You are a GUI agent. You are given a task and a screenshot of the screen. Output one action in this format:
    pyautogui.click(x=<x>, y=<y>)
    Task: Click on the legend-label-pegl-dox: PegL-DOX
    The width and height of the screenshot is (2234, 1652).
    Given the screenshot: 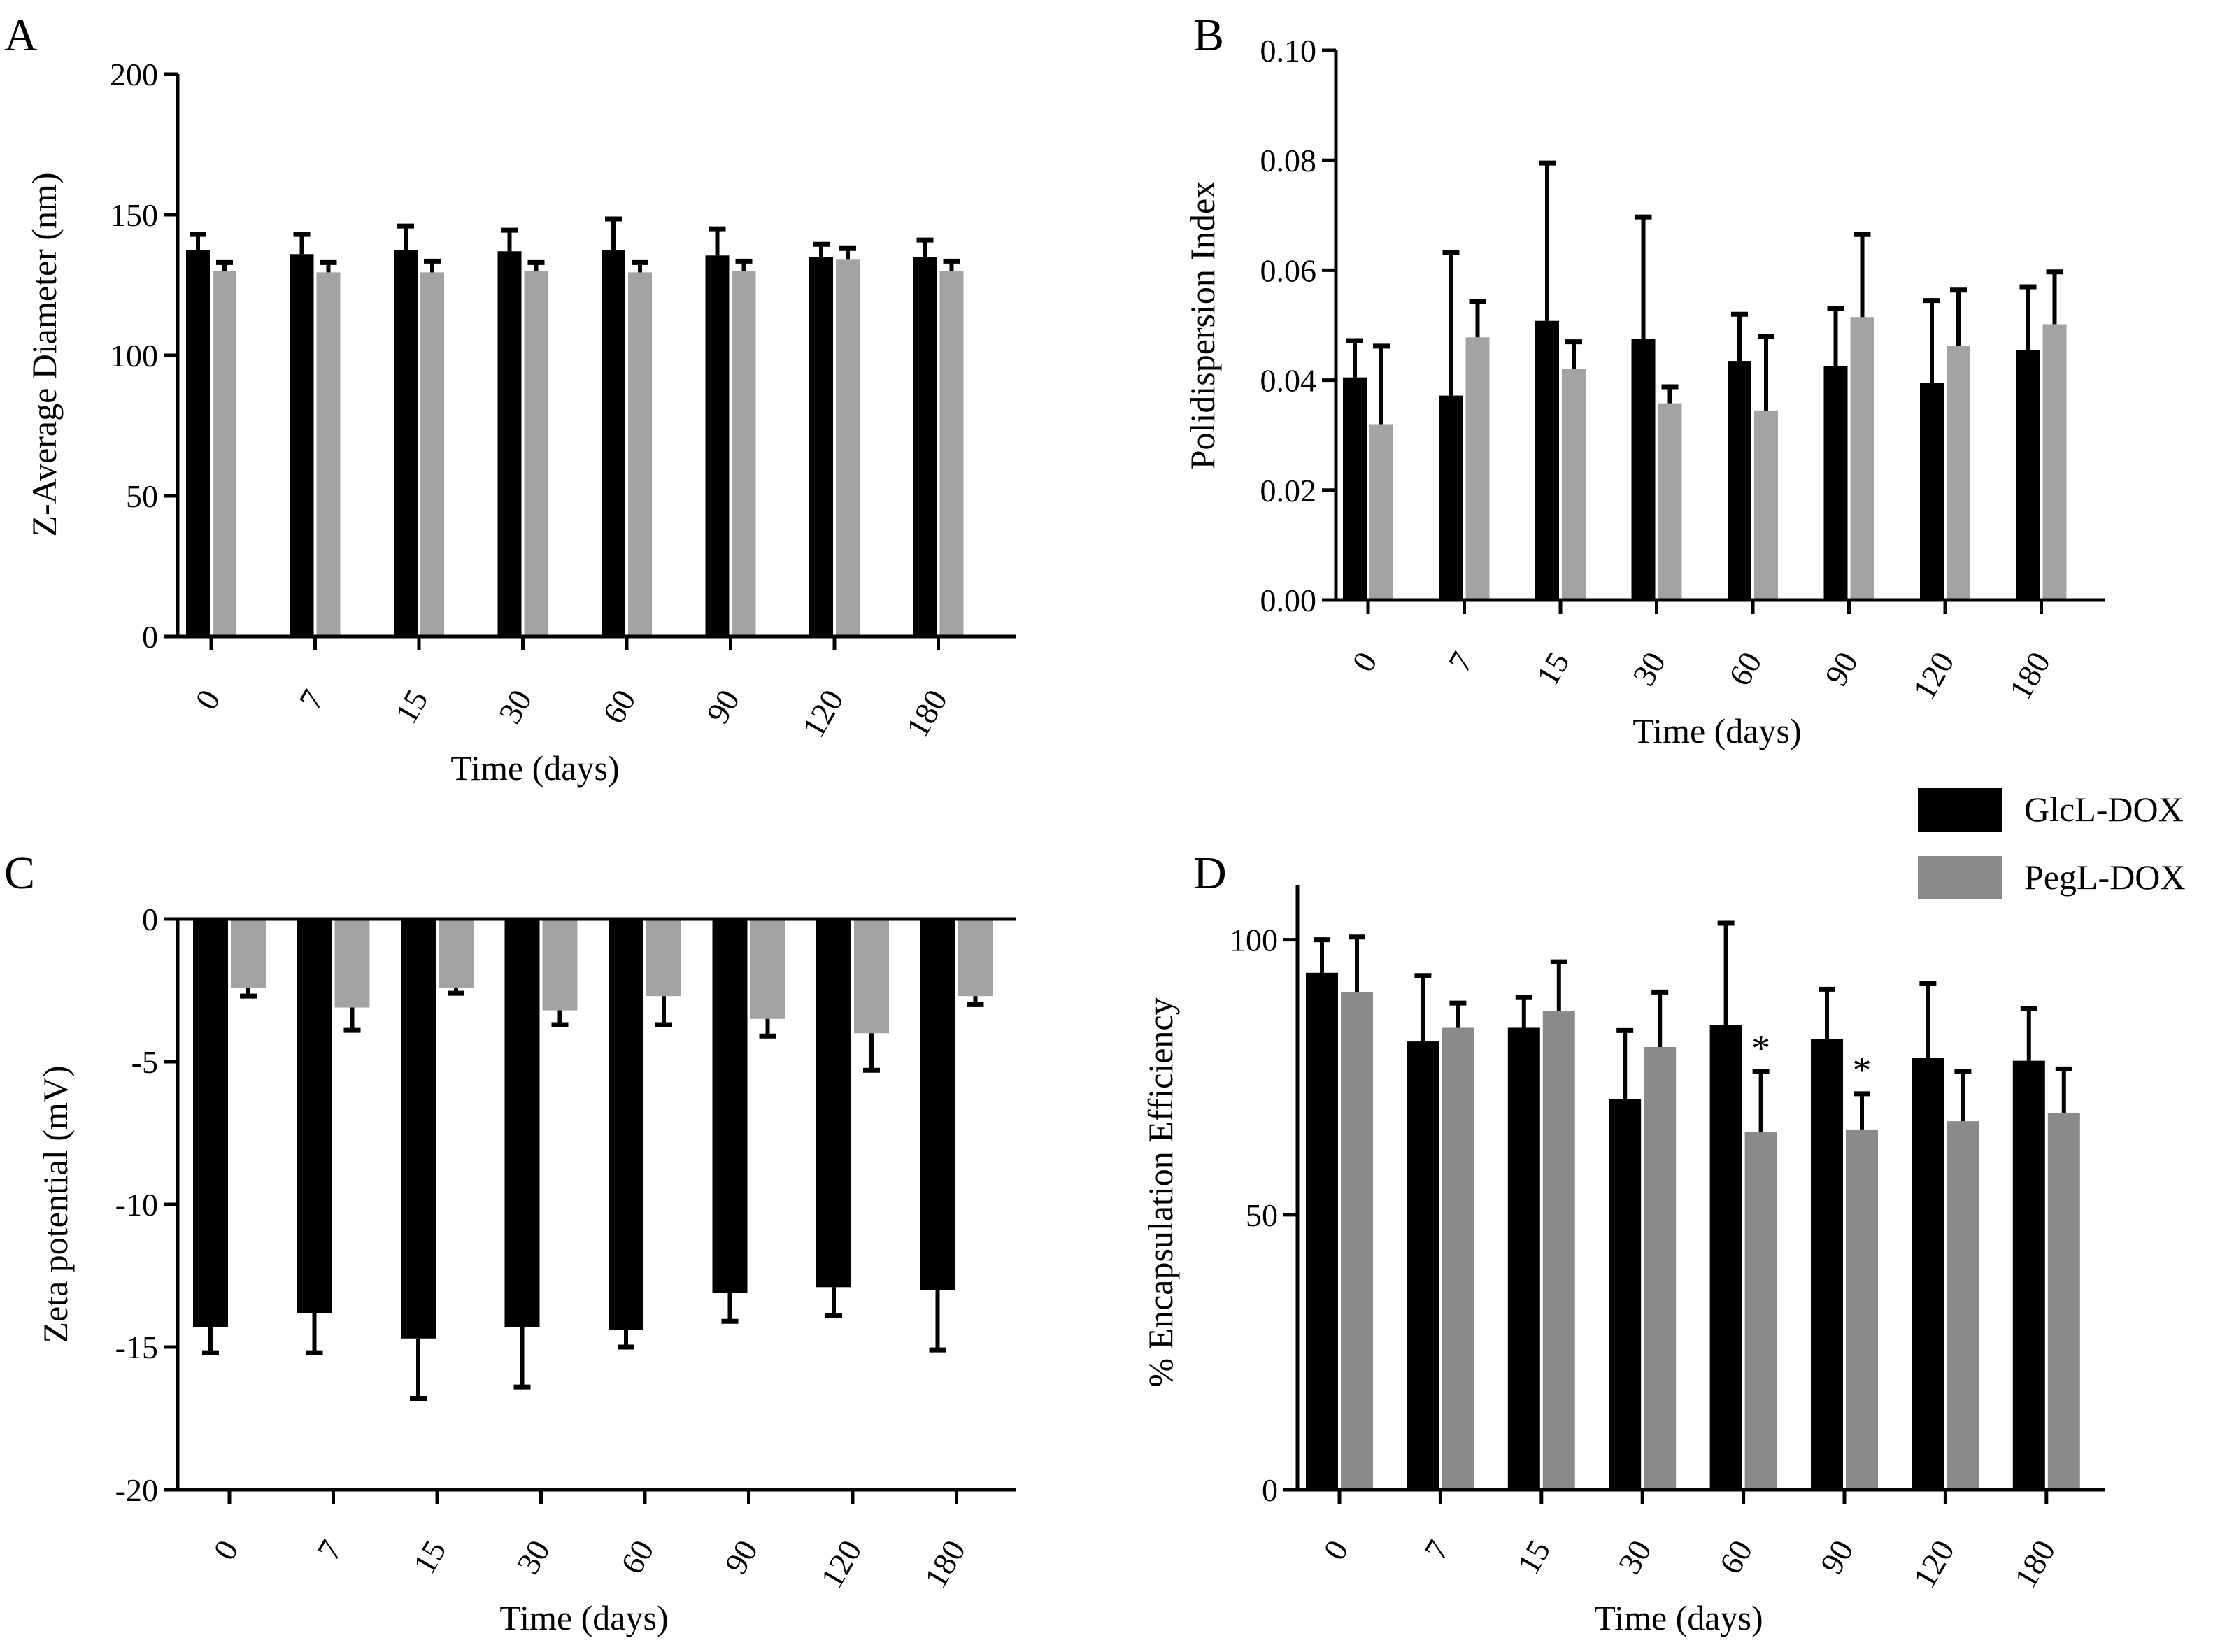 What is the action you would take?
    pyautogui.click(x=2105, y=877)
    